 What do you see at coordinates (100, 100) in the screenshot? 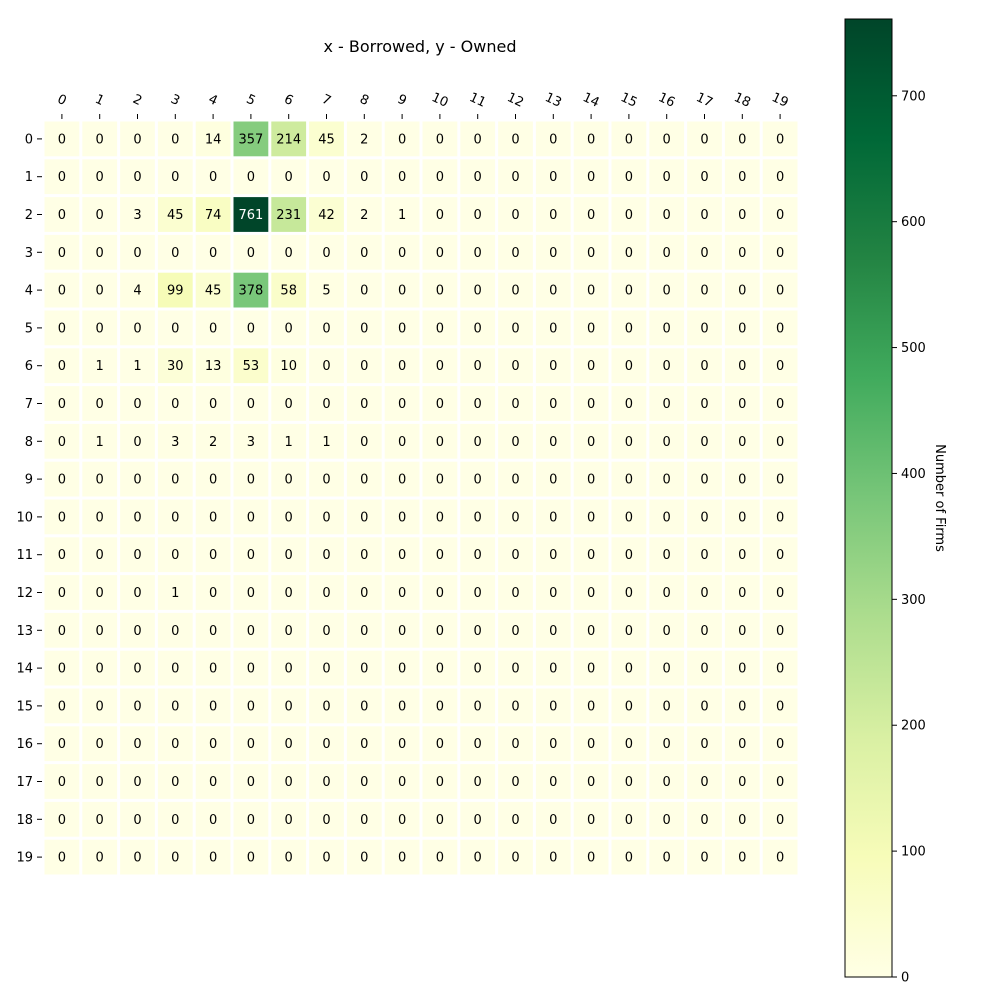
I see `x-tick-label: 1` at bounding box center [100, 100].